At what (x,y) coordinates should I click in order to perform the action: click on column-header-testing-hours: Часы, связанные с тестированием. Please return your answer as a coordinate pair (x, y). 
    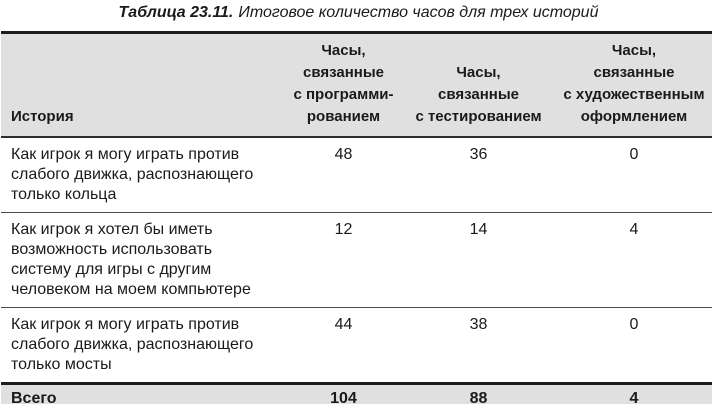
    Looking at the image, I should click on (478, 85).